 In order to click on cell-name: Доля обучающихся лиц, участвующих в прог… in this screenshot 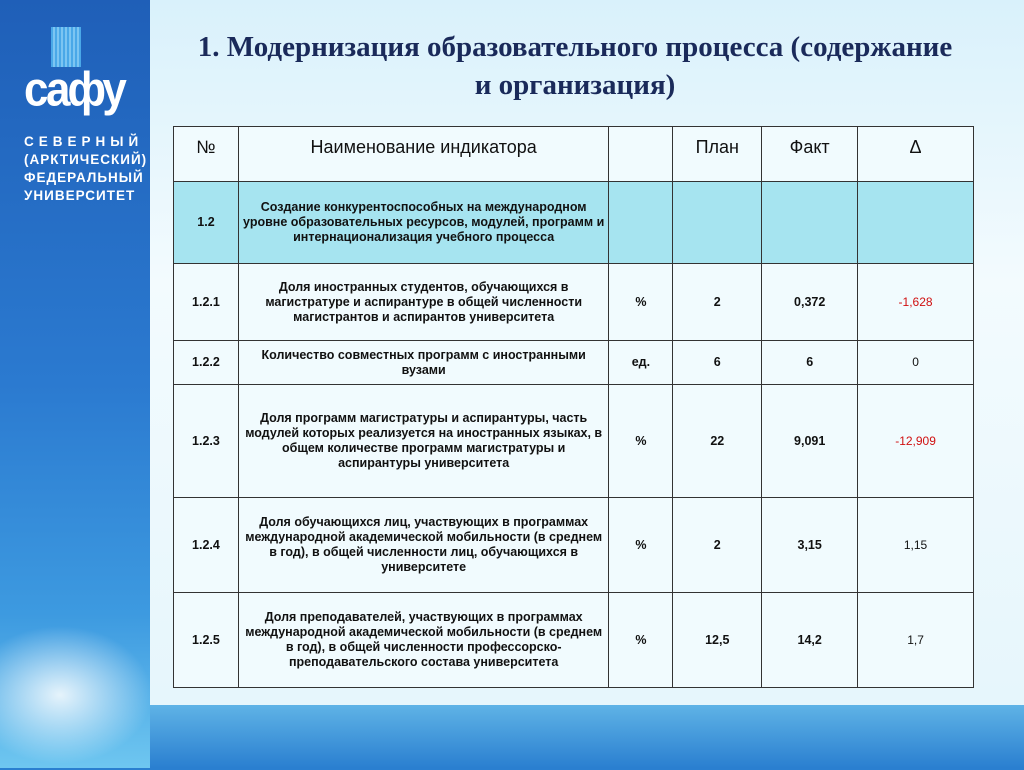, I will do `click(423, 545)`.